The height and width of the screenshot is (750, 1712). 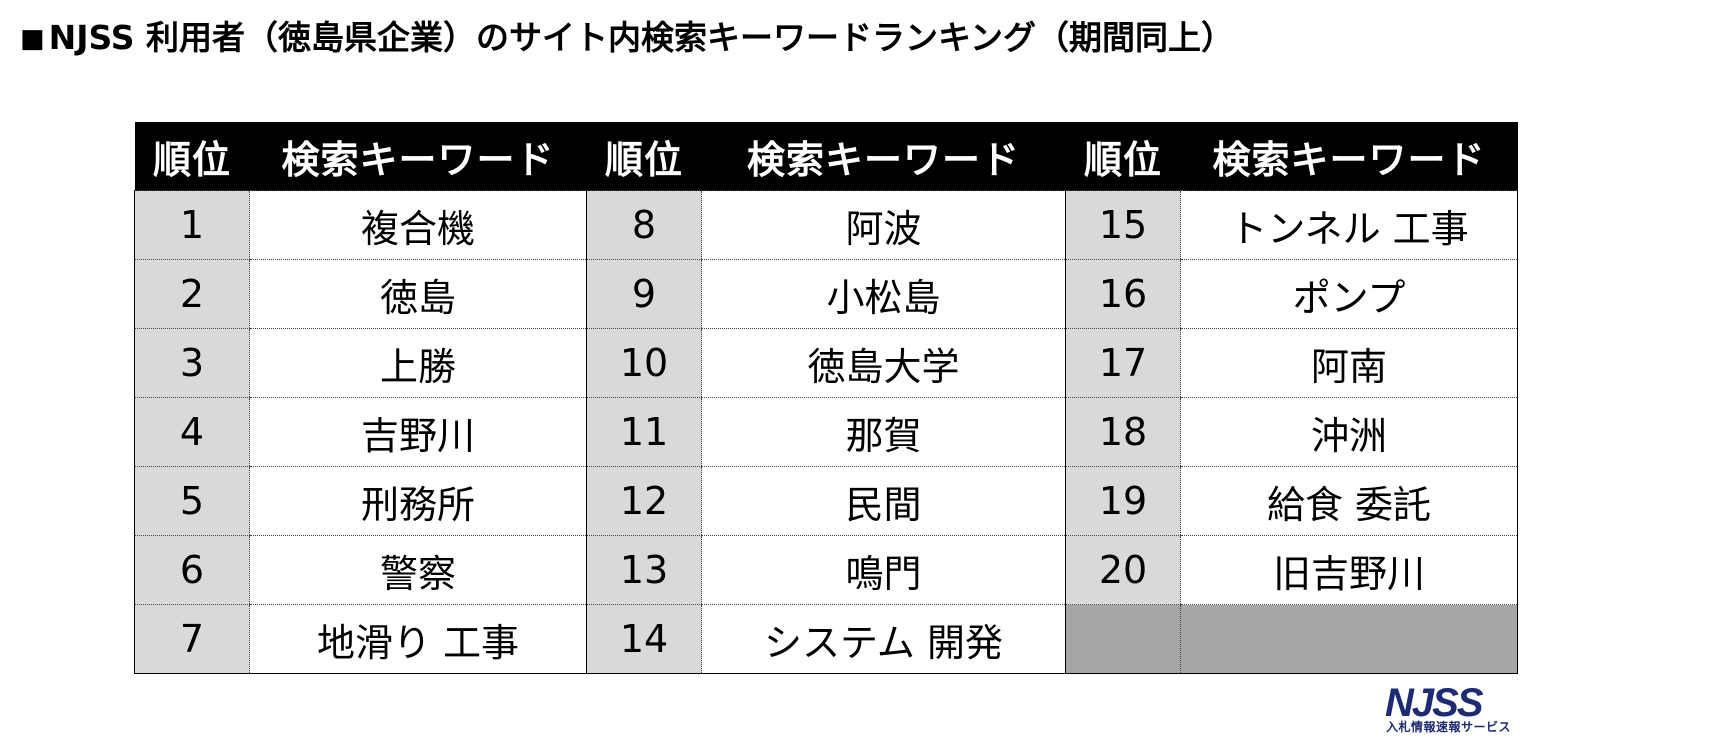 What do you see at coordinates (1349, 225) in the screenshot?
I see `keyword-cell: トンネル 工事` at bounding box center [1349, 225].